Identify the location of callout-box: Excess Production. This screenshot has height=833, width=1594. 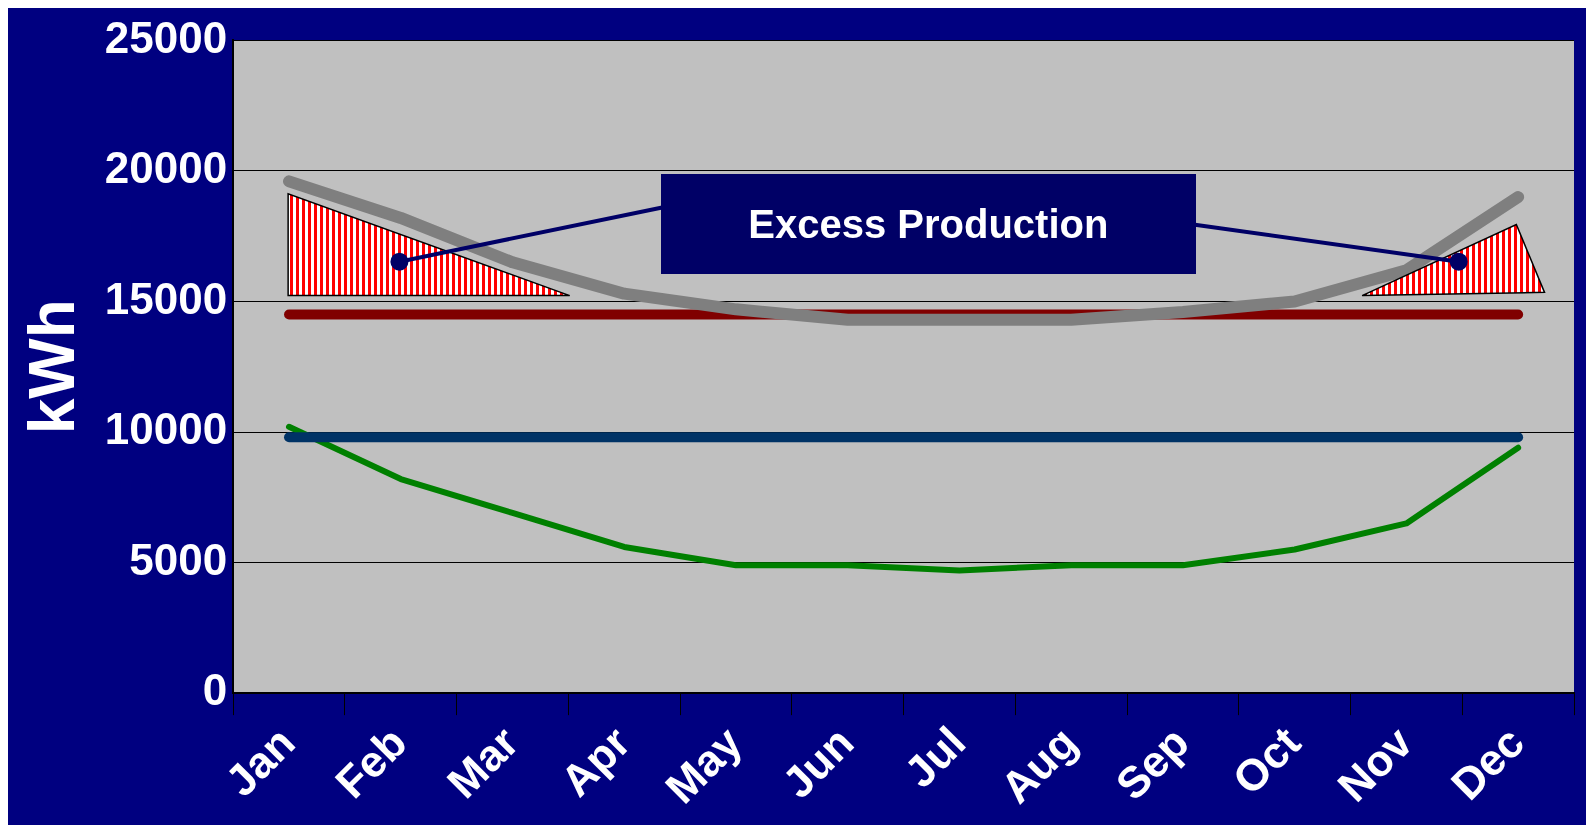
(928, 224).